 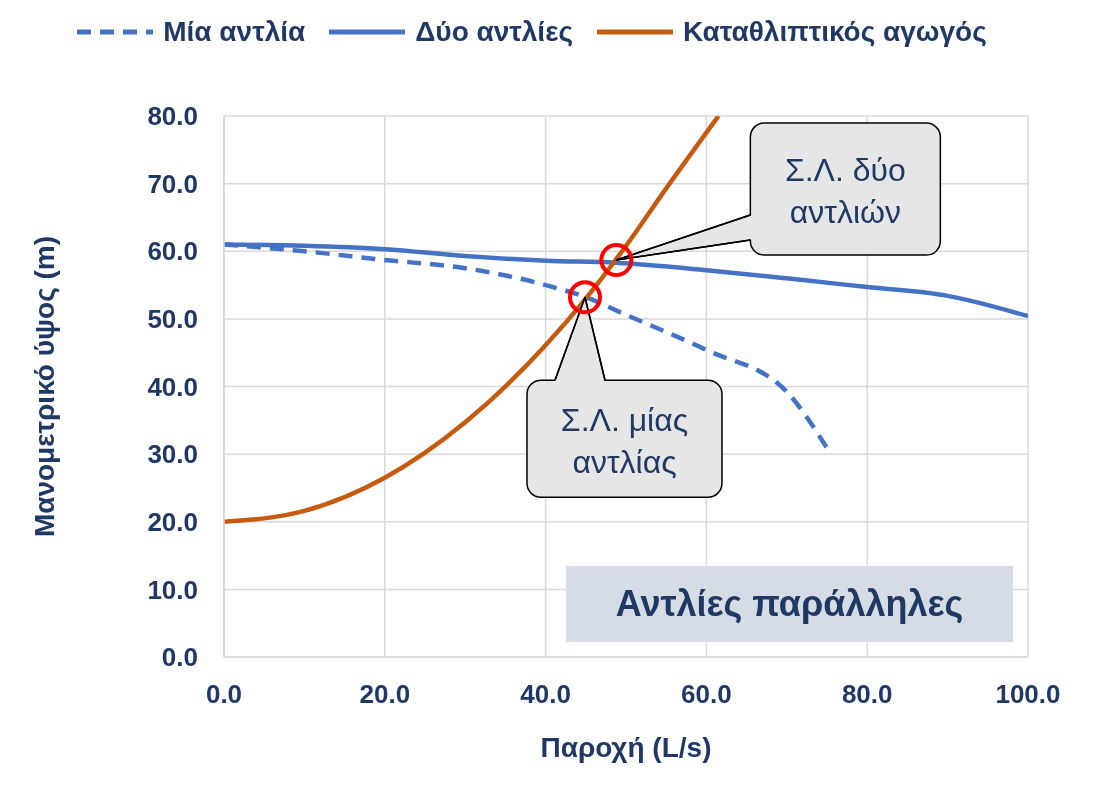 I want to click on legend-label: Μία αντλία, so click(x=234, y=32).